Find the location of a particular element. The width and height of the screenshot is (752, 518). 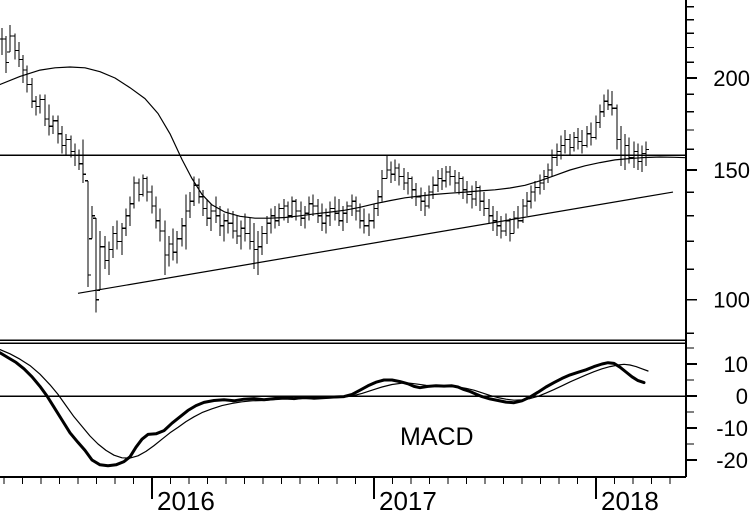

year-label: 2017 is located at coordinates (408, 501).